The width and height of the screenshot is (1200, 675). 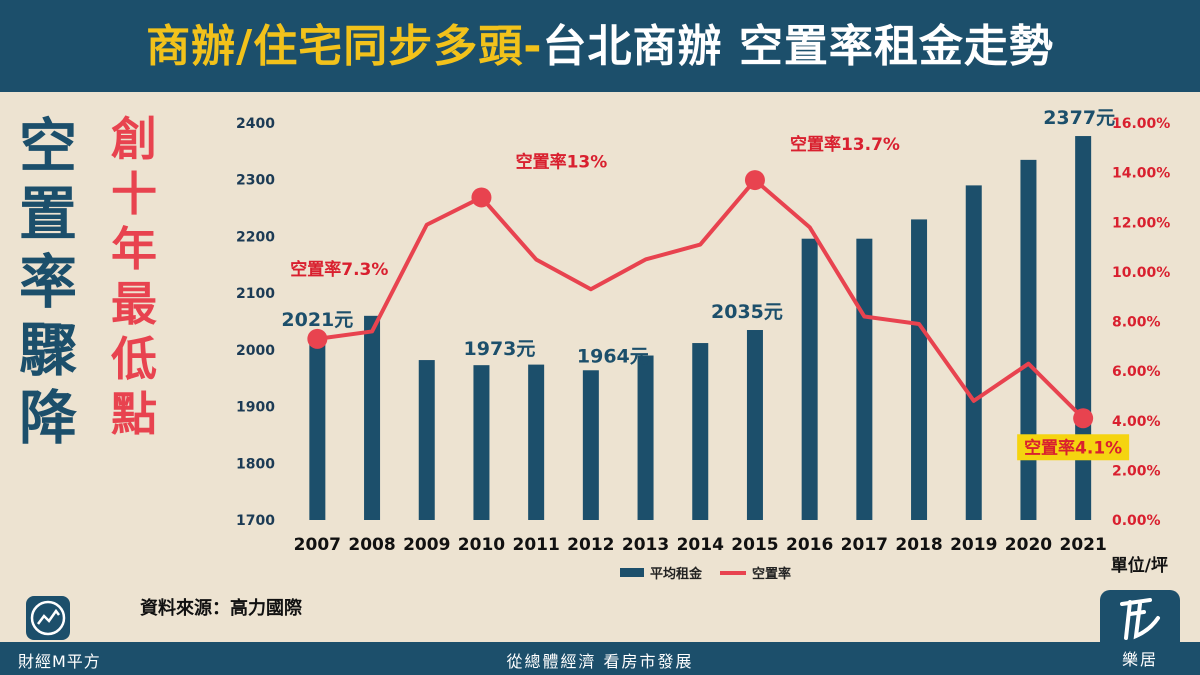 I want to click on x-tick-label: 2013, so click(x=645, y=545).